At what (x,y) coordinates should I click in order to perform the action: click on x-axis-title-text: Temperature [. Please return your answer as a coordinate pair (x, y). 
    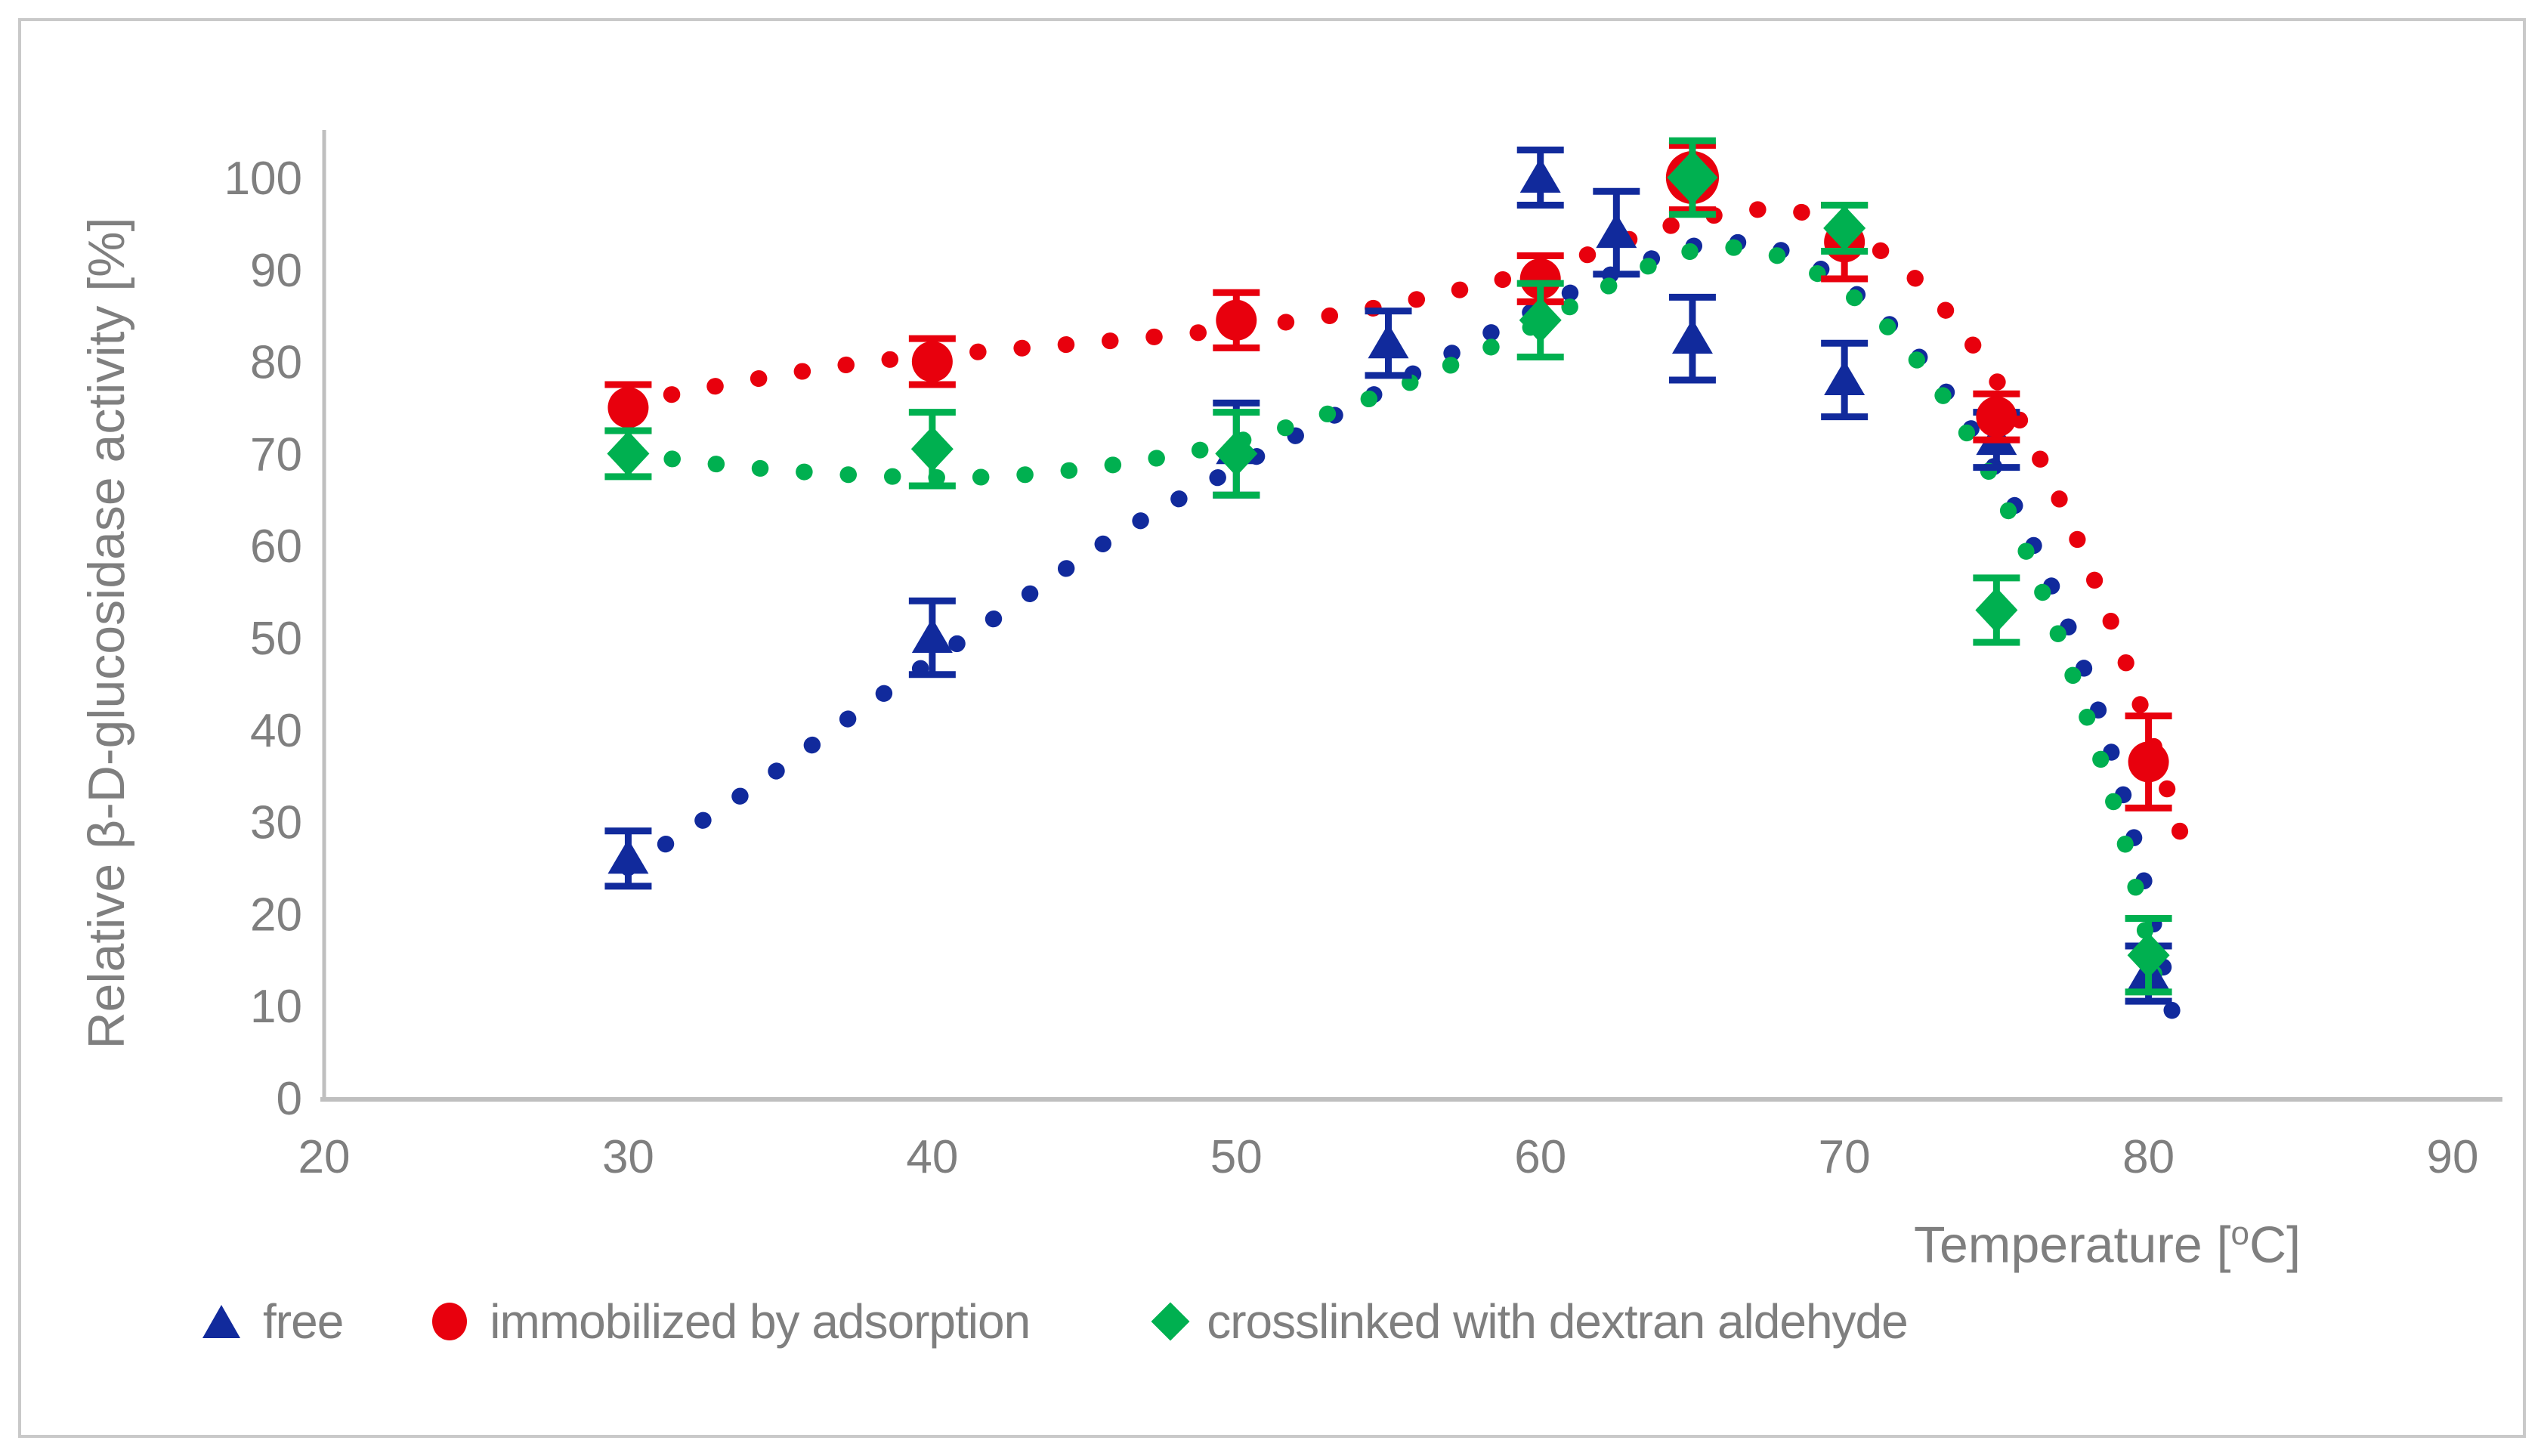
    Looking at the image, I should click on (2072, 1245).